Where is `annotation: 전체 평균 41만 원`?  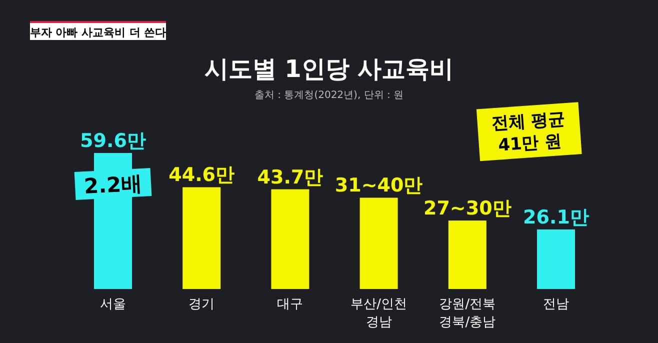
annotation: 전체 평균 41만 원 is located at coordinates (528, 132).